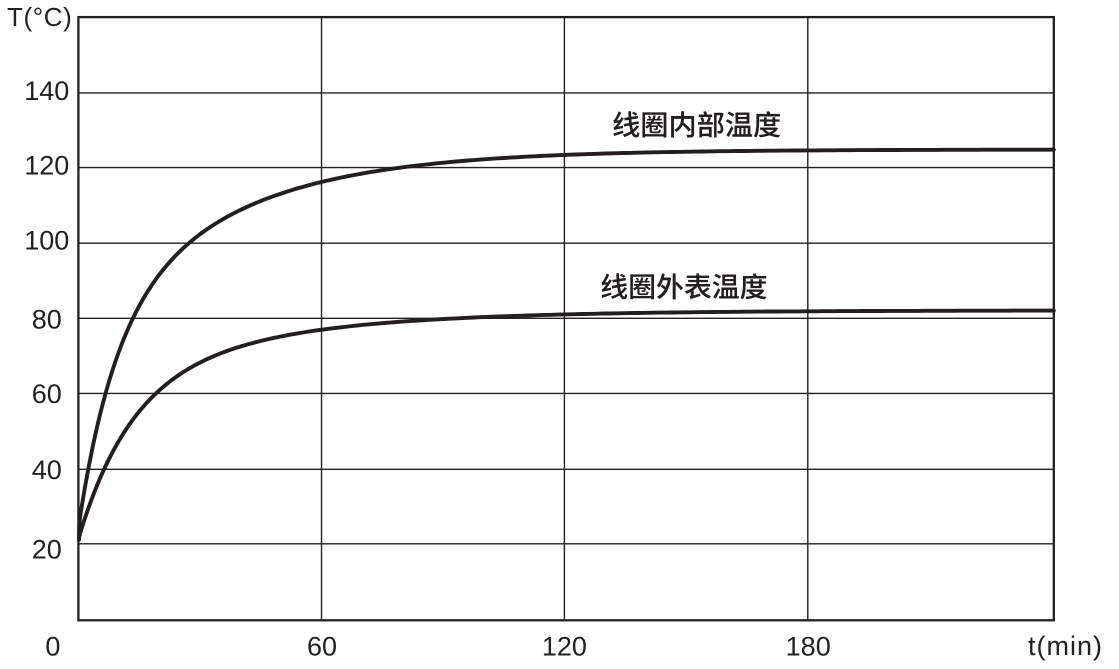 This screenshot has width=1119, height=669. Describe the element at coordinates (1065, 646) in the screenshot. I see `svg-text: t(min)` at that location.